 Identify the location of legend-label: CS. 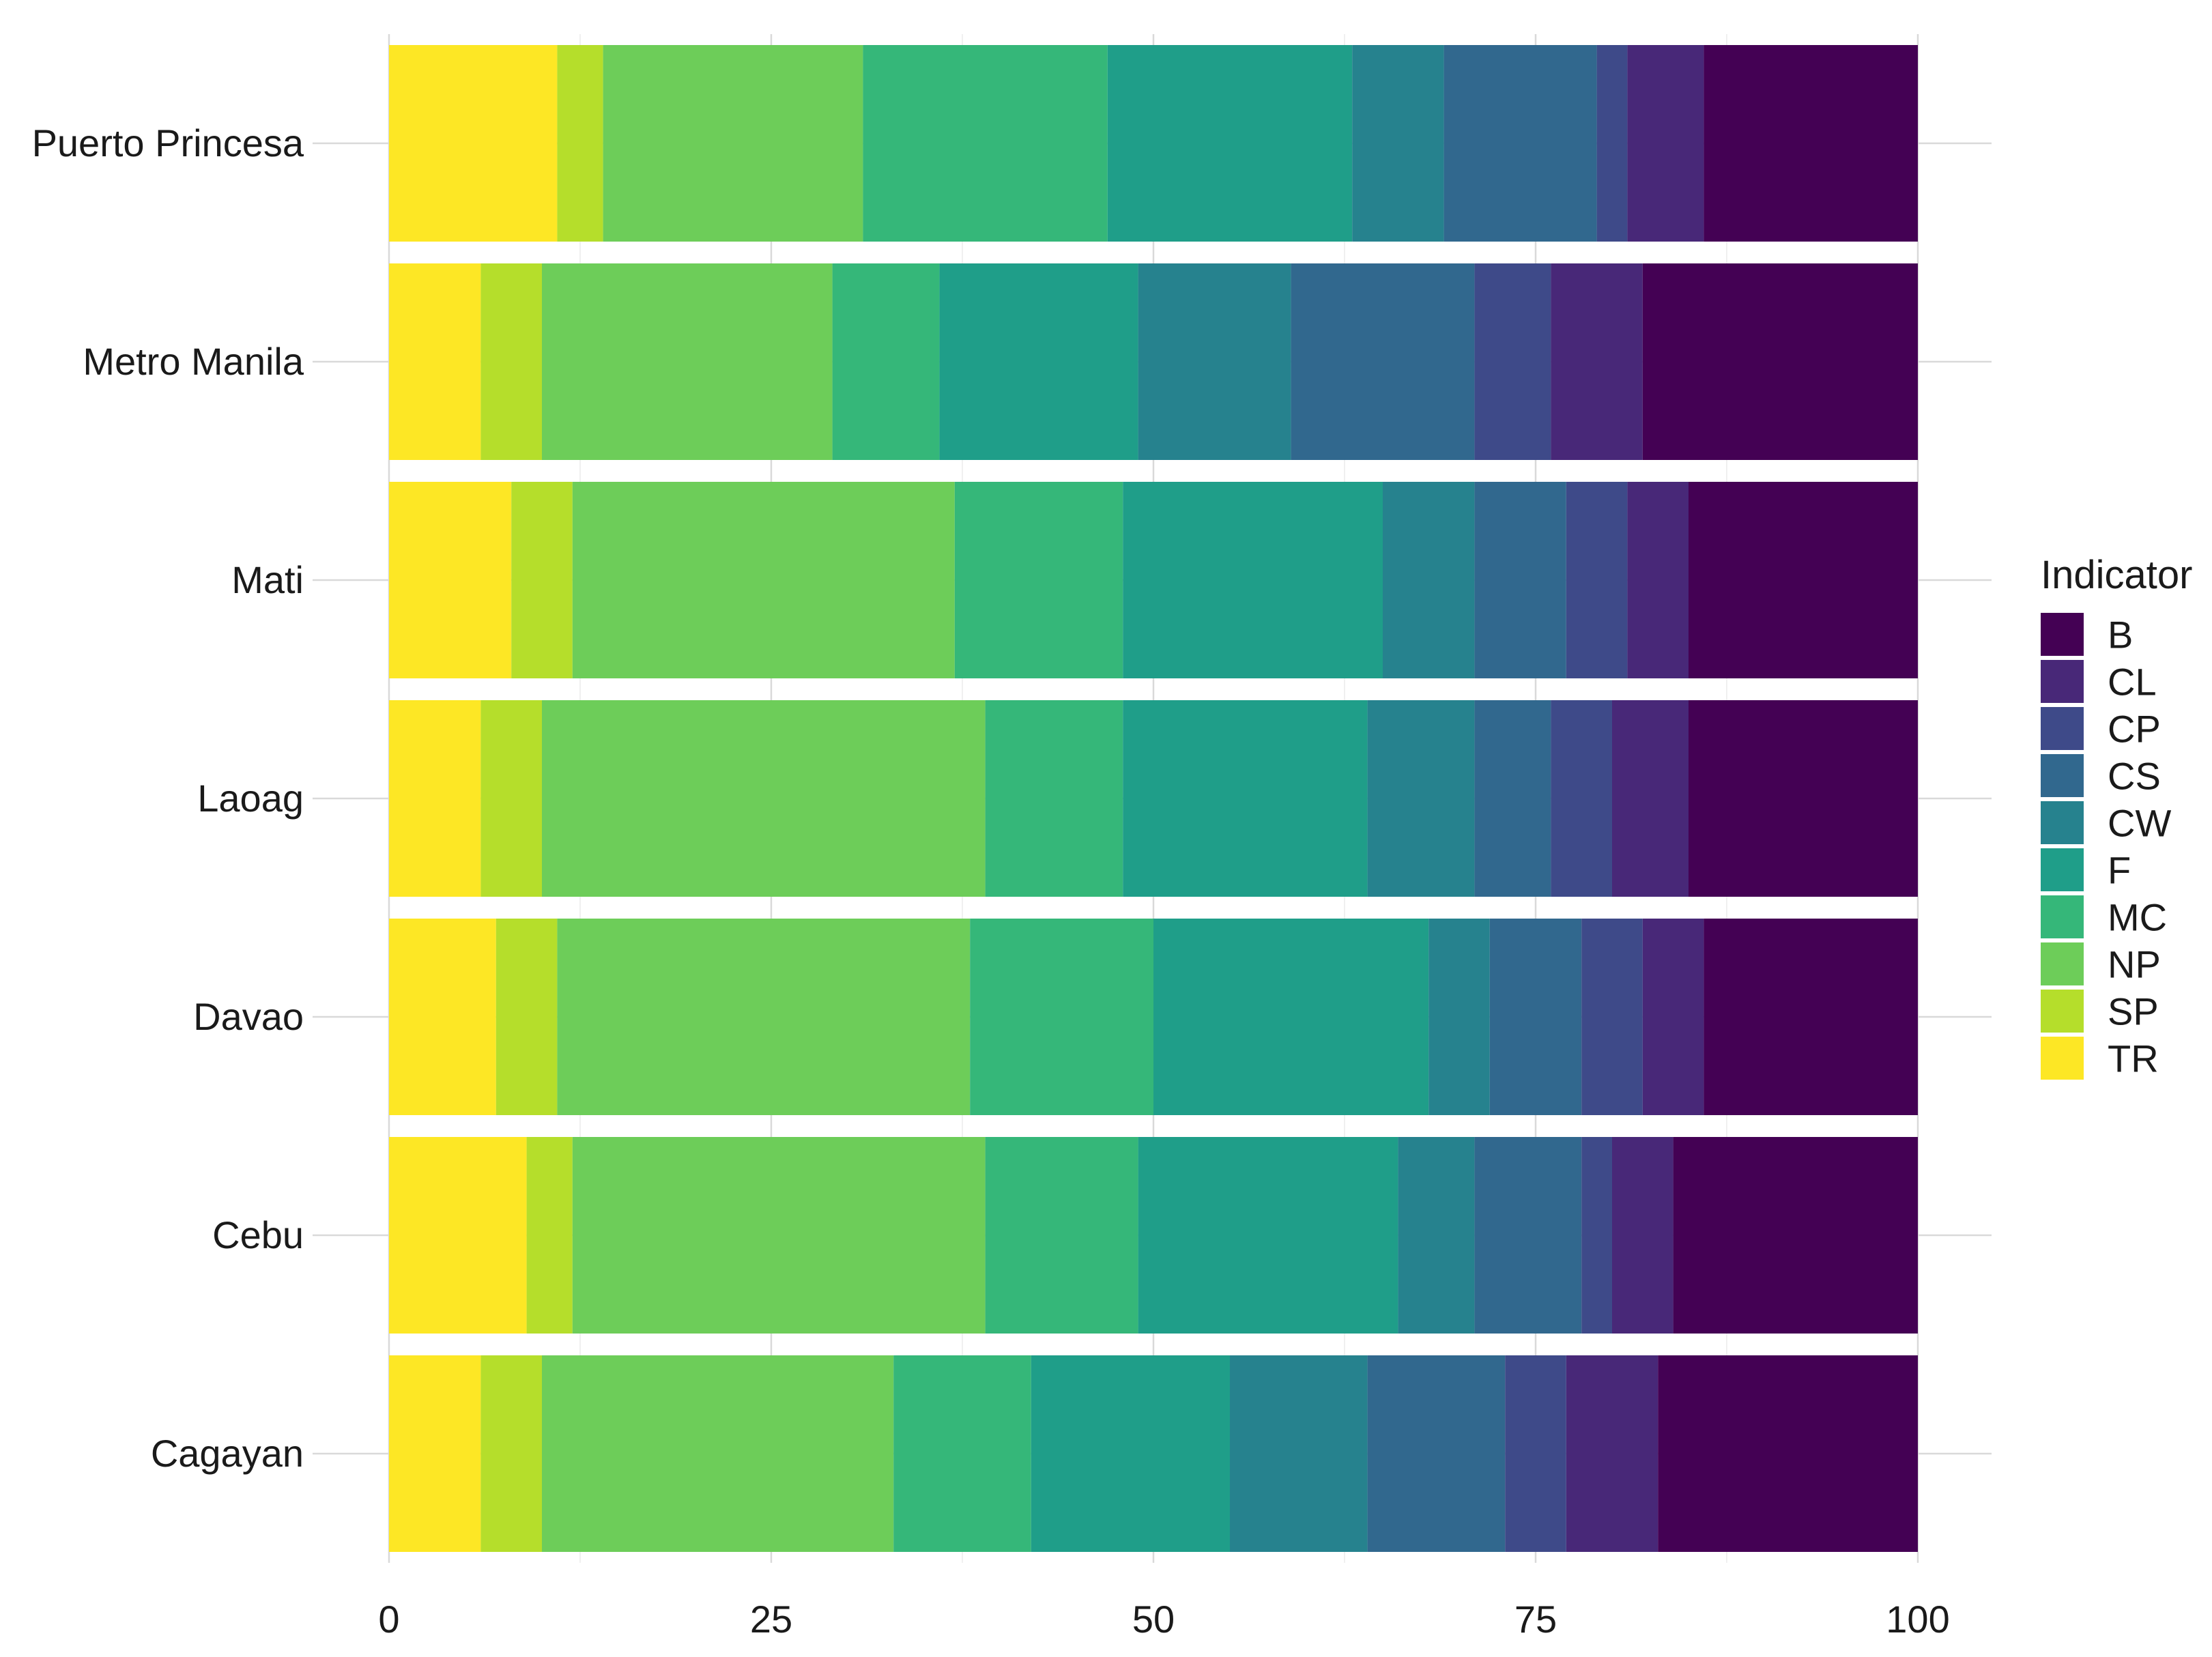
(2134, 777).